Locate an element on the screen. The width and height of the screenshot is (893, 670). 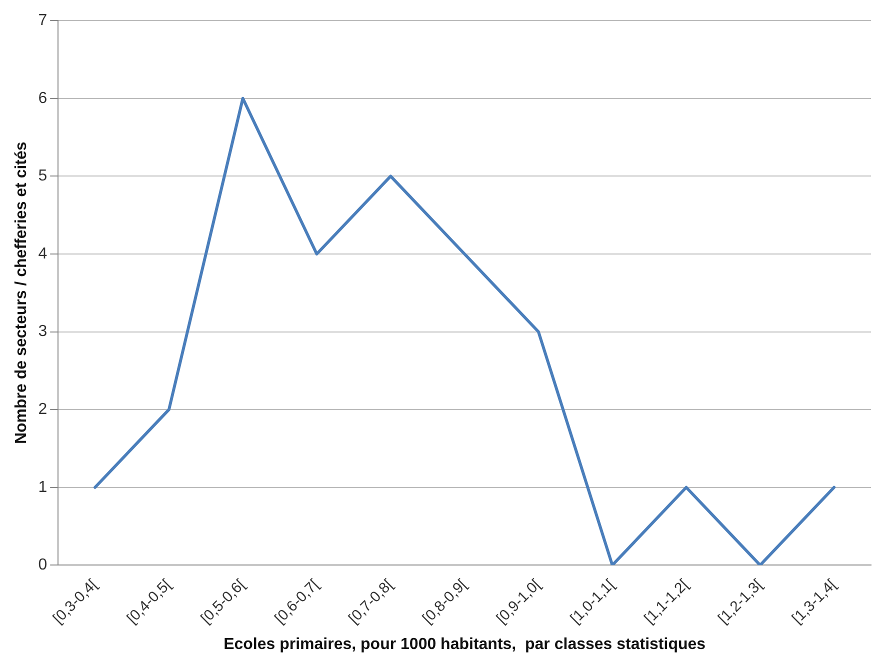
y-tick-label: 4 is located at coordinates (43, 253).